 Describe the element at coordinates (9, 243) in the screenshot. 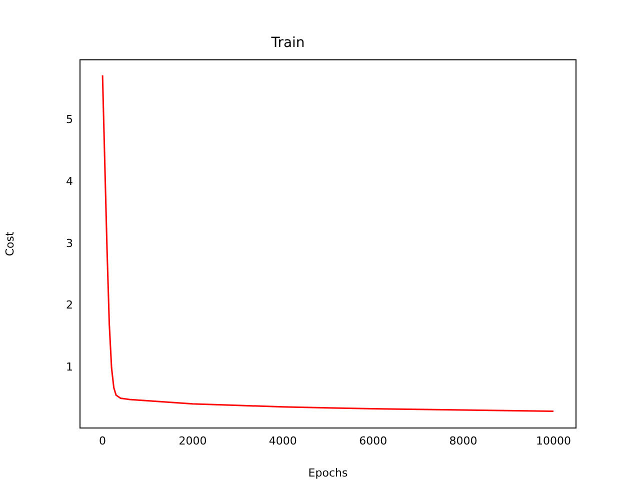

I see `y-axis-title: Cost` at that location.